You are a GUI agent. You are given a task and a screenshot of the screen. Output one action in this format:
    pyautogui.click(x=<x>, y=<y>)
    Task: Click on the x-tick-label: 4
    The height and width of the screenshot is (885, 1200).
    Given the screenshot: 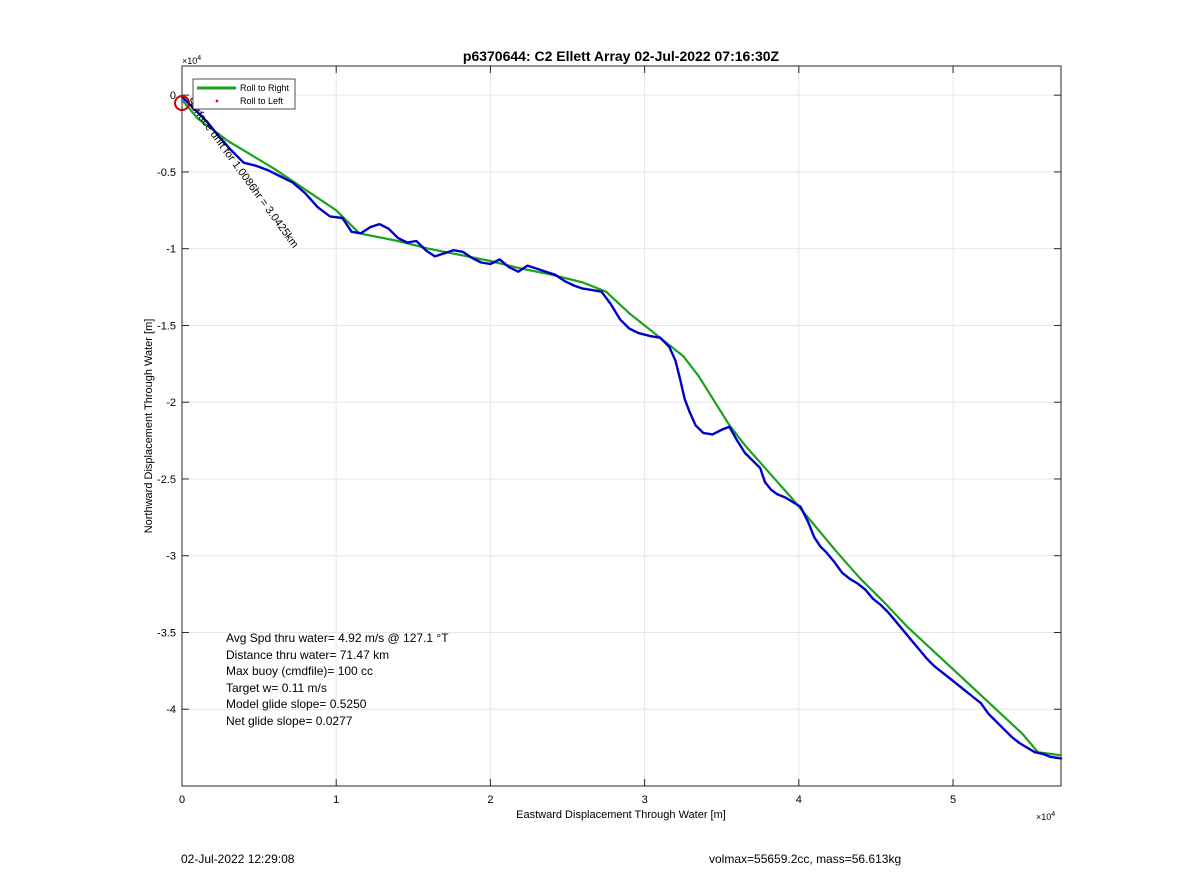 What is the action you would take?
    pyautogui.click(x=799, y=800)
    